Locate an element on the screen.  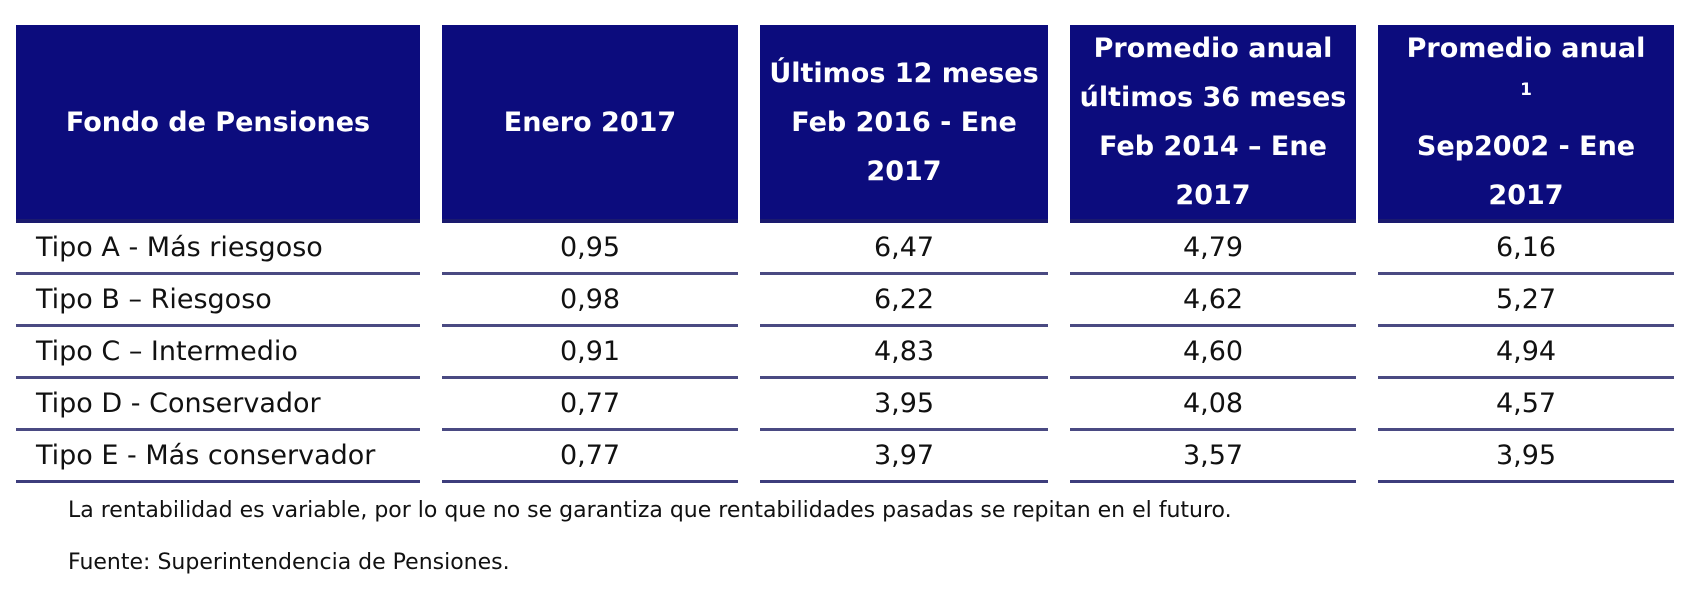
value-january-2017: 0,91 is located at coordinates (590, 353).